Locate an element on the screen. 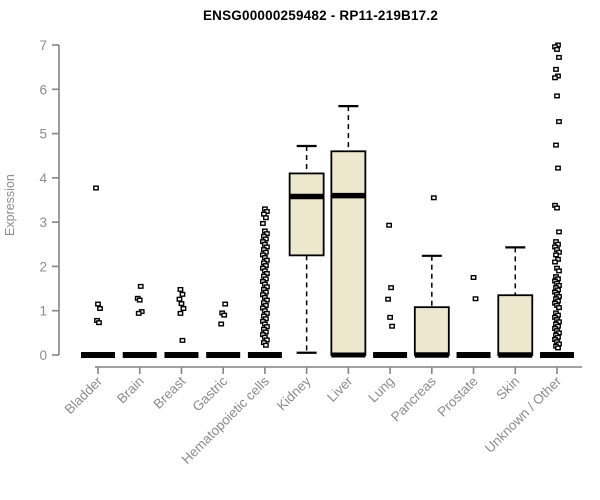 The height and width of the screenshot is (500, 600). x-tick-label: Prostate is located at coordinates (458, 397).